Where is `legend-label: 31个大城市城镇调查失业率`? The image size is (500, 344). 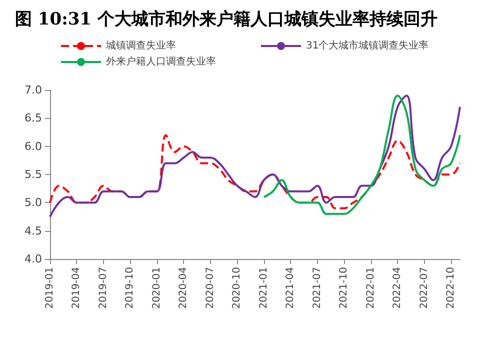 legend-label: 31个大城市城镇调查失业率 is located at coordinates (367, 46).